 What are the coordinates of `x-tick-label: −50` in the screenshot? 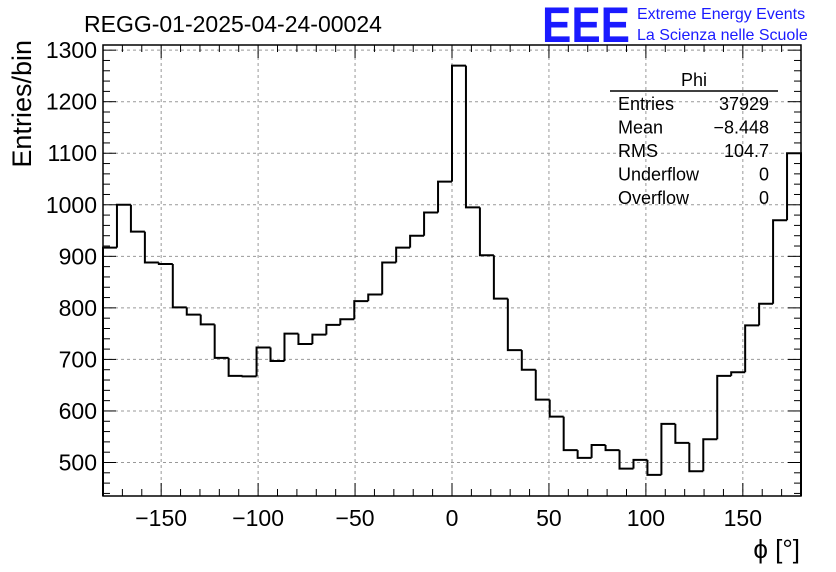 It's located at (355, 518).